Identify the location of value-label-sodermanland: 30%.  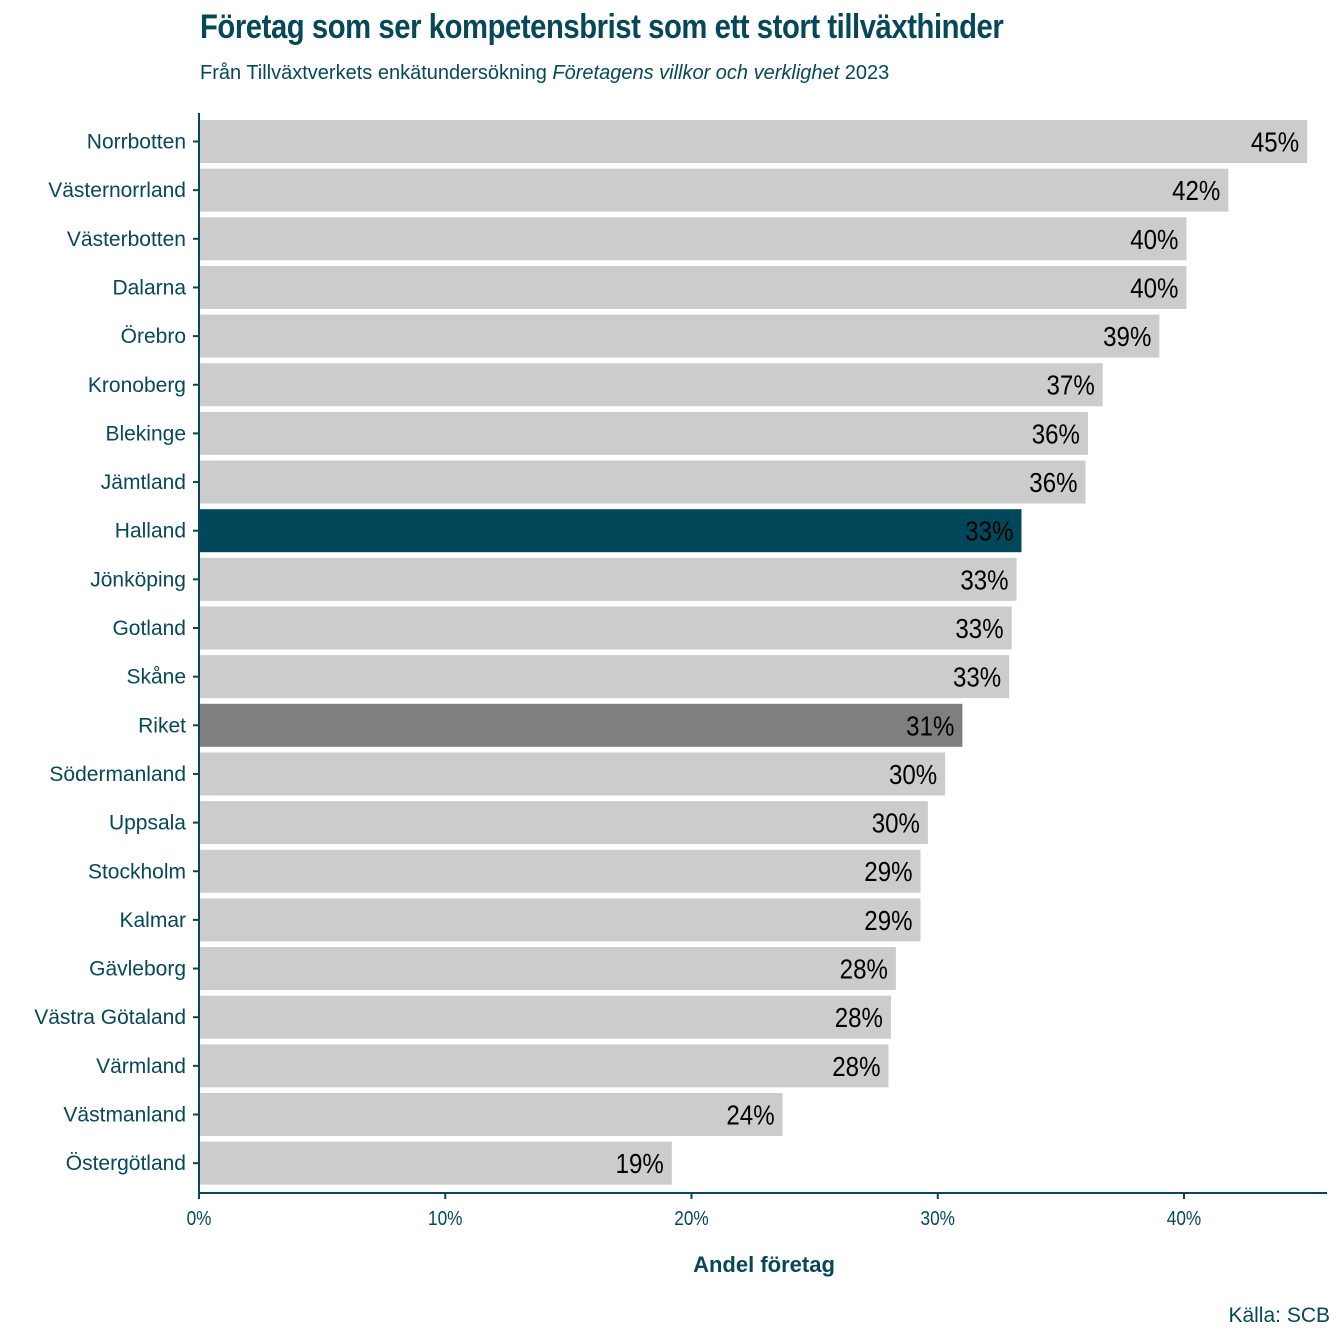
(913, 774).